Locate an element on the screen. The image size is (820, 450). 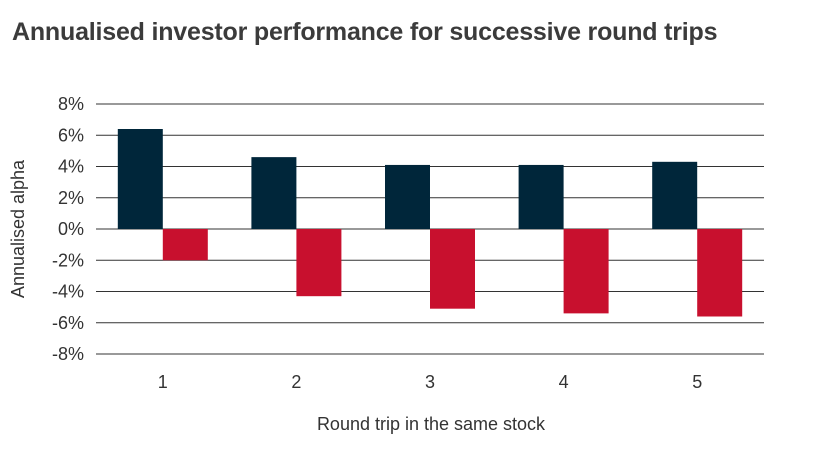
y-tick-label: 6% is located at coordinates (71, 135).